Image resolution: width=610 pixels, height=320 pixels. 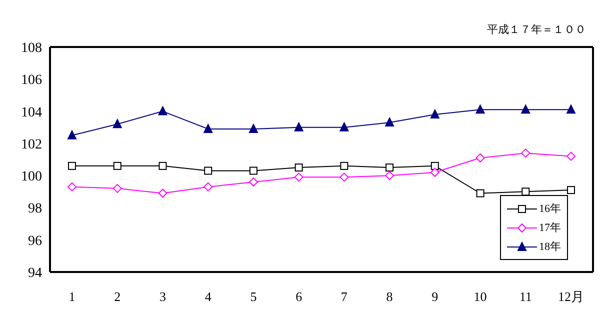 What do you see at coordinates (525, 296) in the screenshot?
I see `x-tick-label: 11` at bounding box center [525, 296].